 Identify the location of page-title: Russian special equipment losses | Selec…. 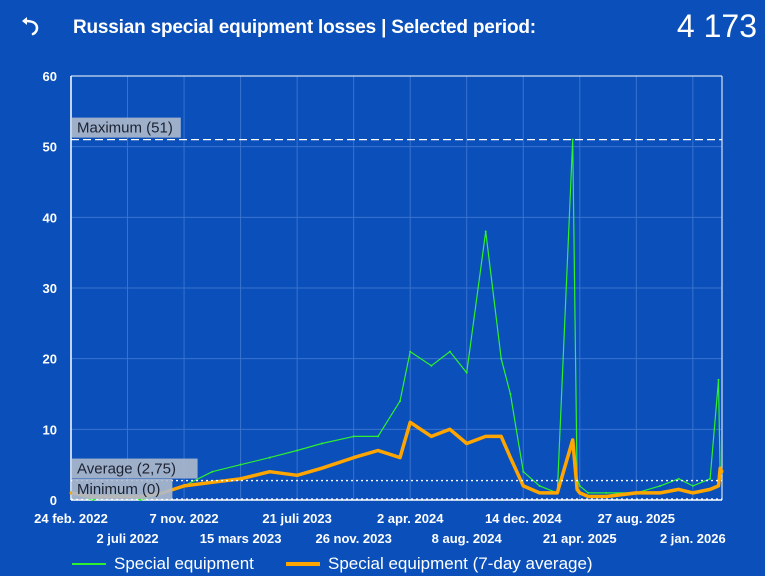
(304, 27).